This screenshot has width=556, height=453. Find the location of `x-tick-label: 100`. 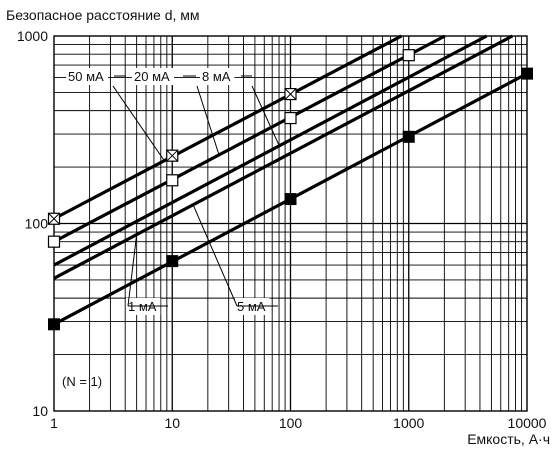

x-tick-label: 100 is located at coordinates (291, 423).